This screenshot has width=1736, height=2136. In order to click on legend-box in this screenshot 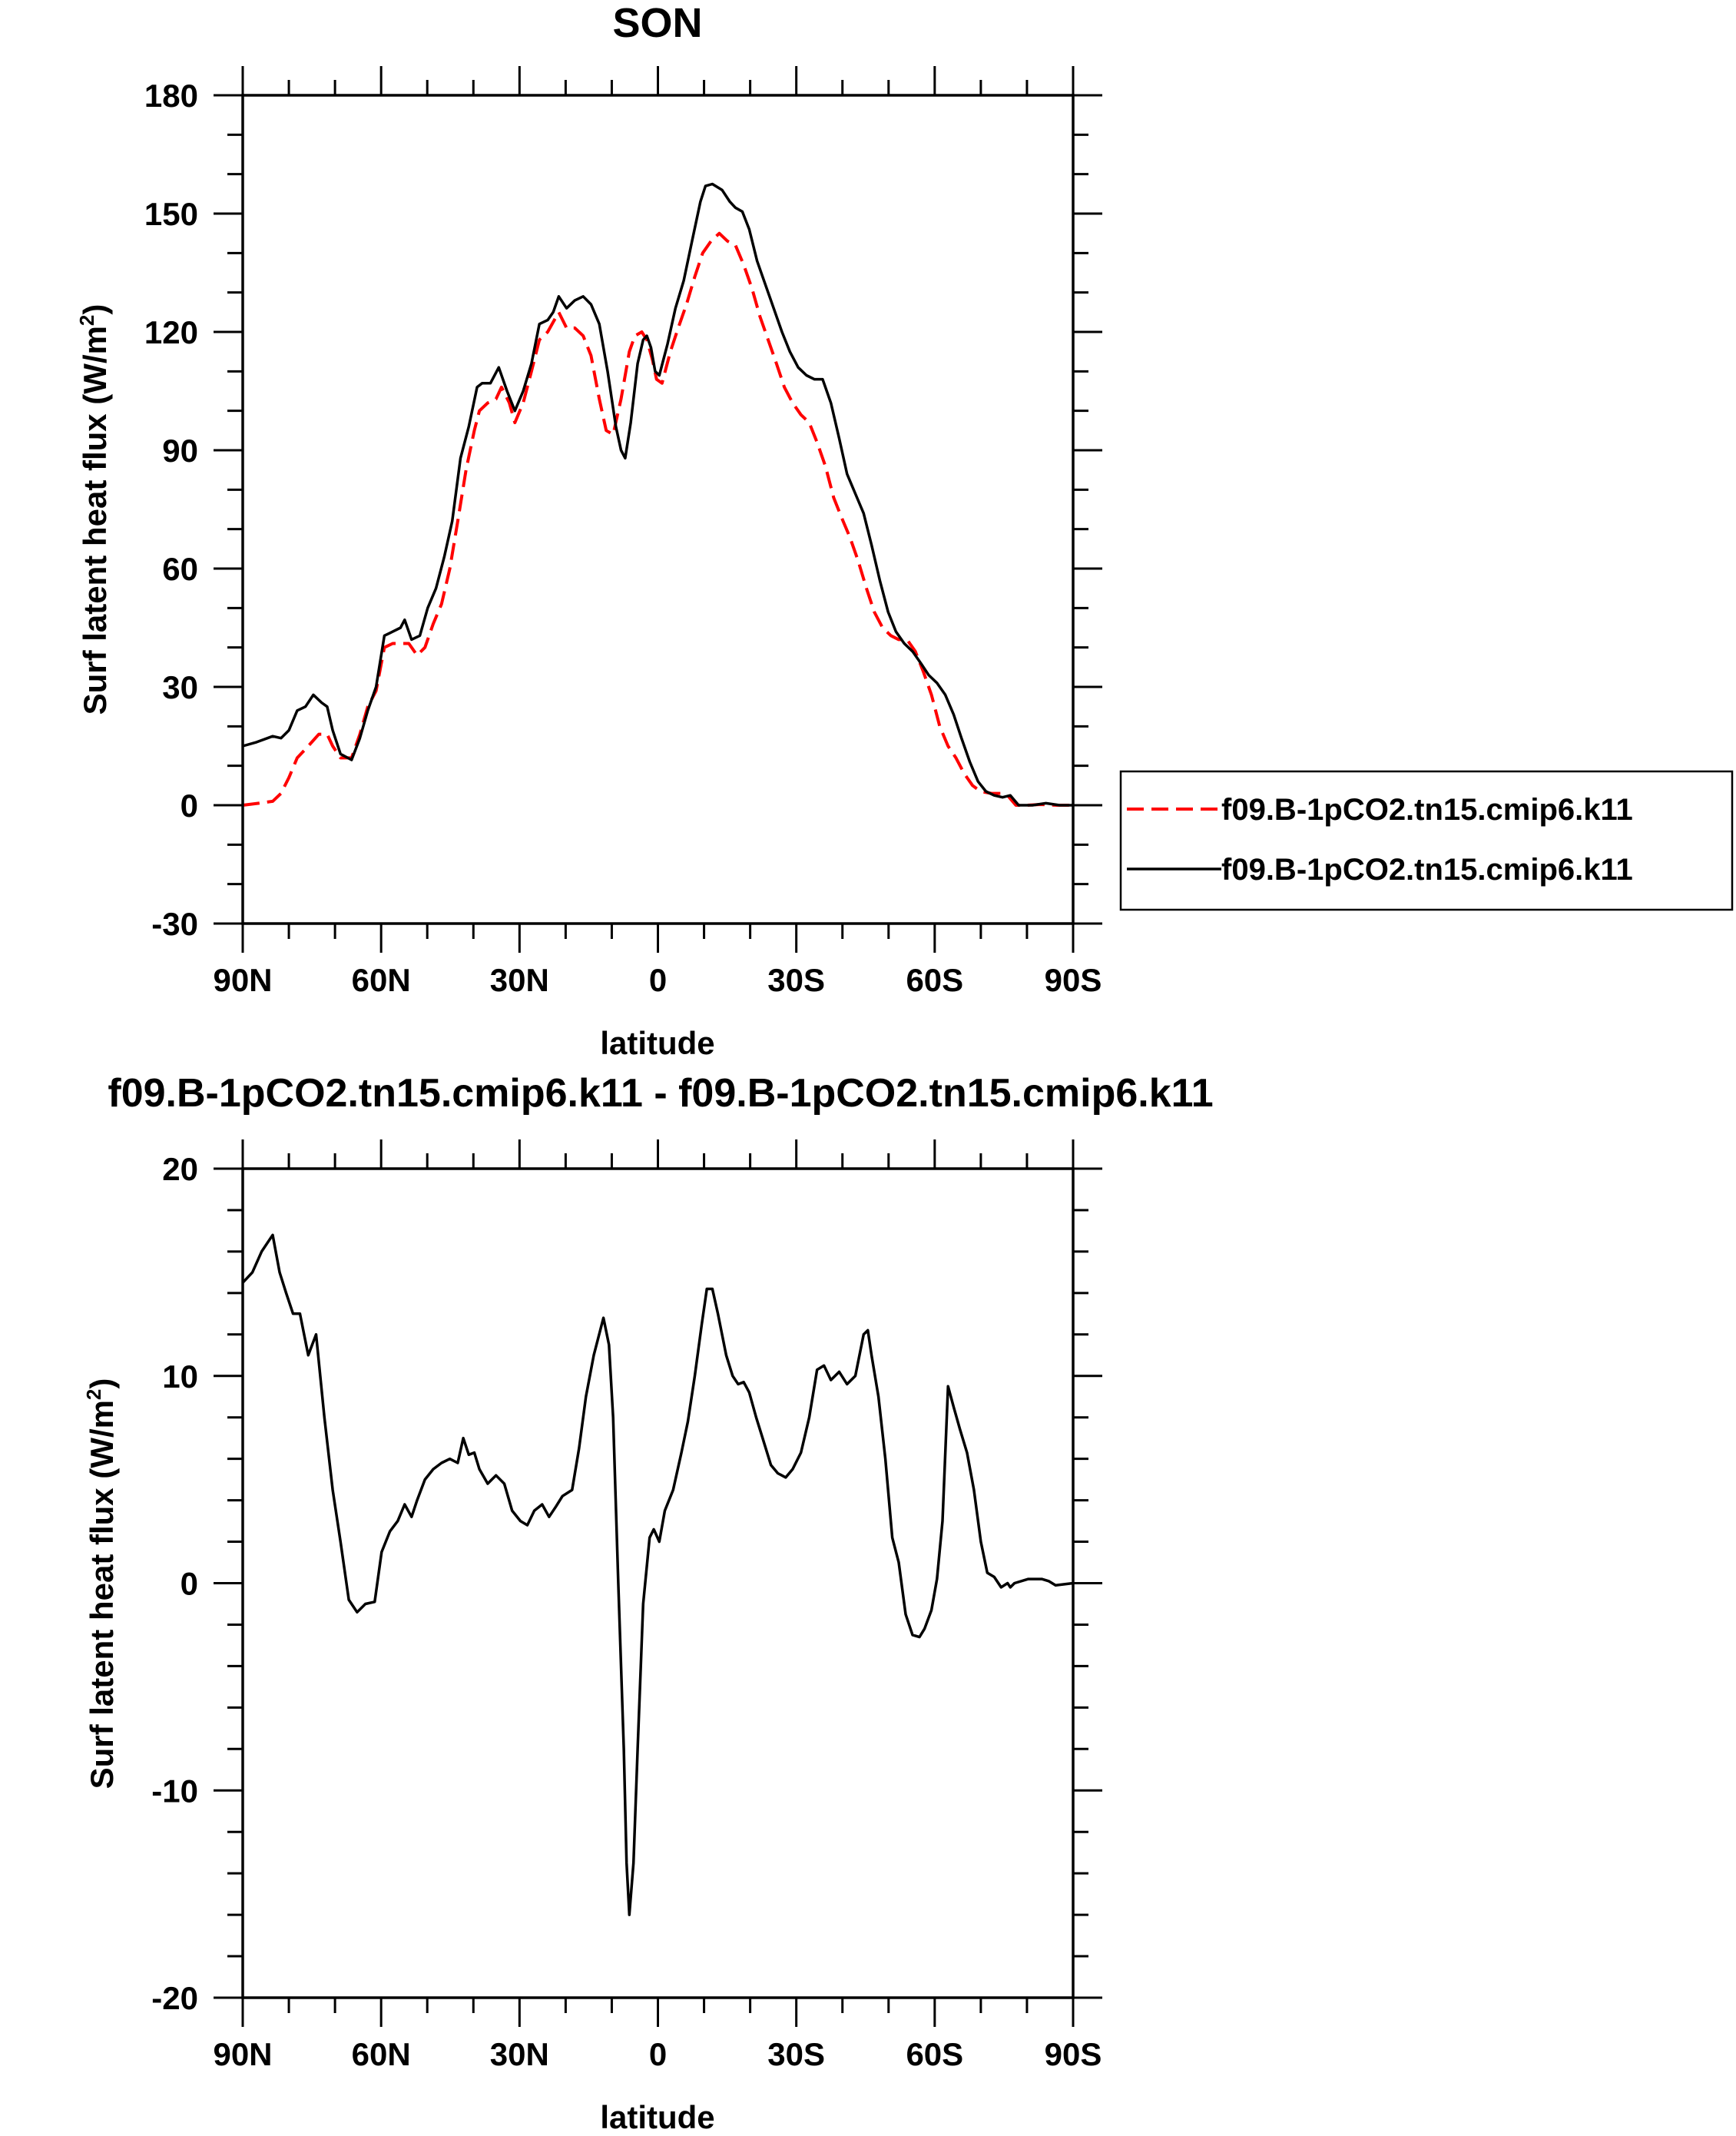, I will do `click(1426, 840)`.